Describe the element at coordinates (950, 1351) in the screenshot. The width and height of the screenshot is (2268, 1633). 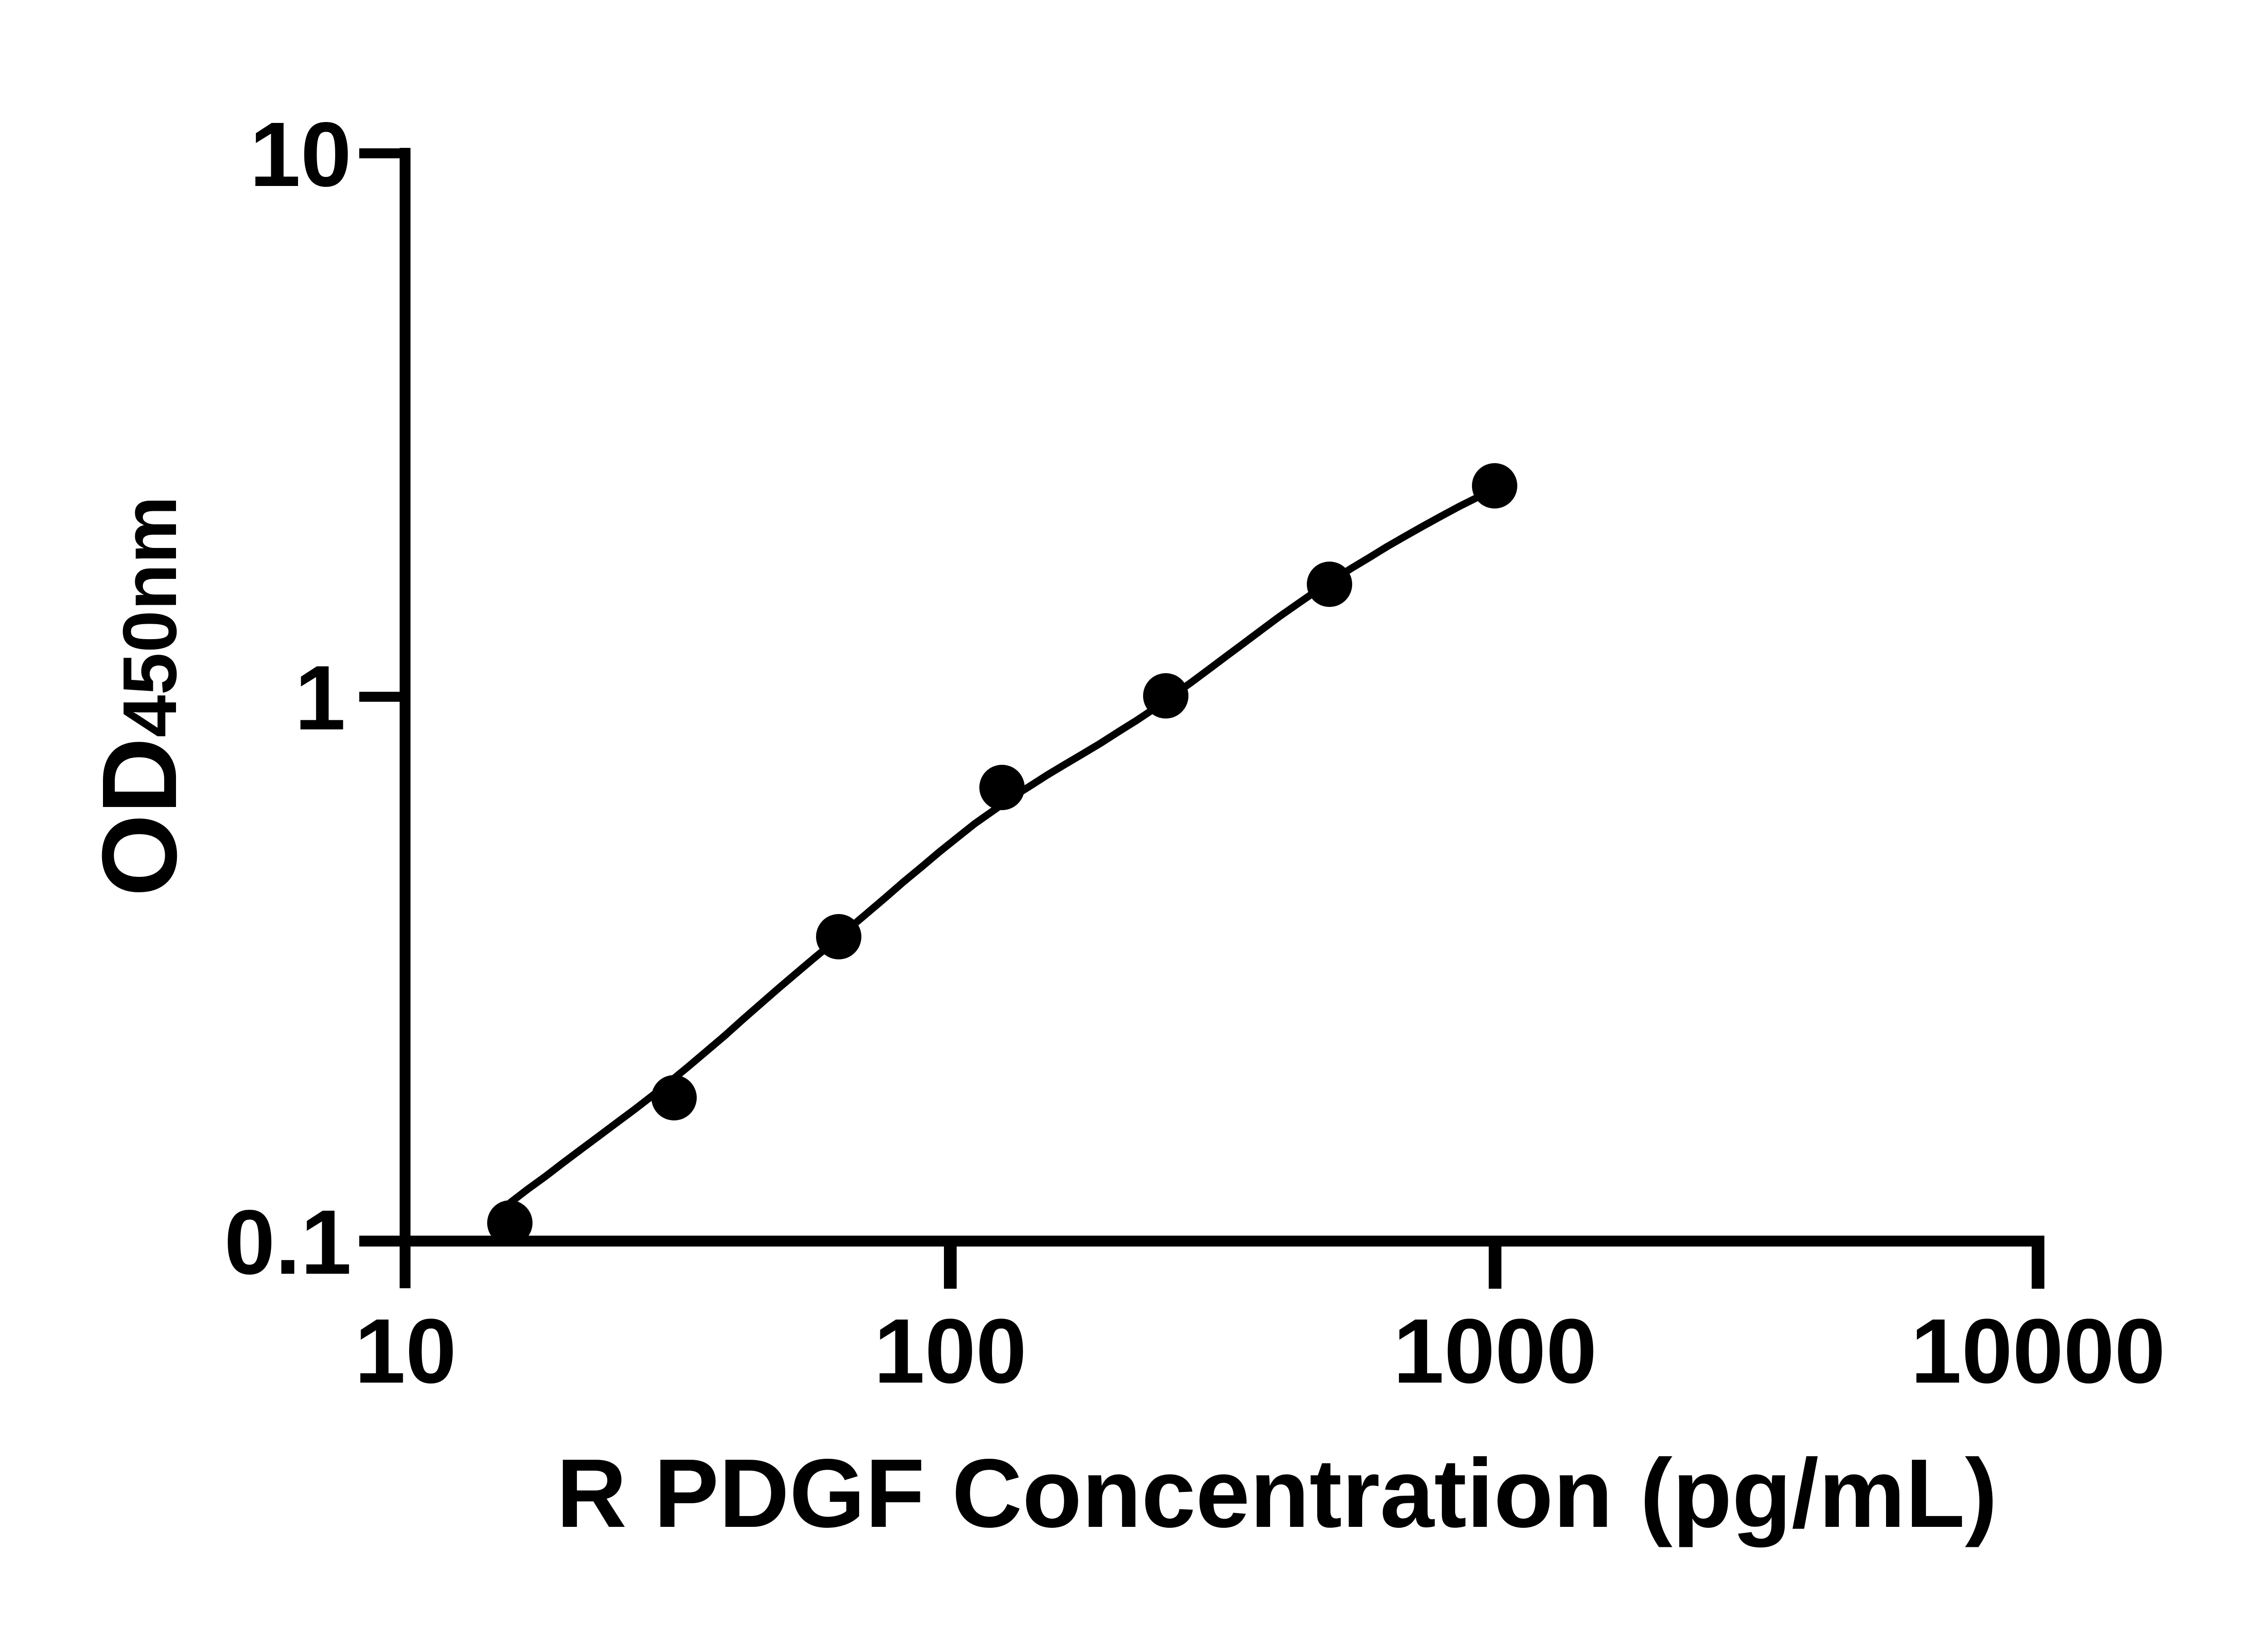
I see `svg-text: 100` at that location.